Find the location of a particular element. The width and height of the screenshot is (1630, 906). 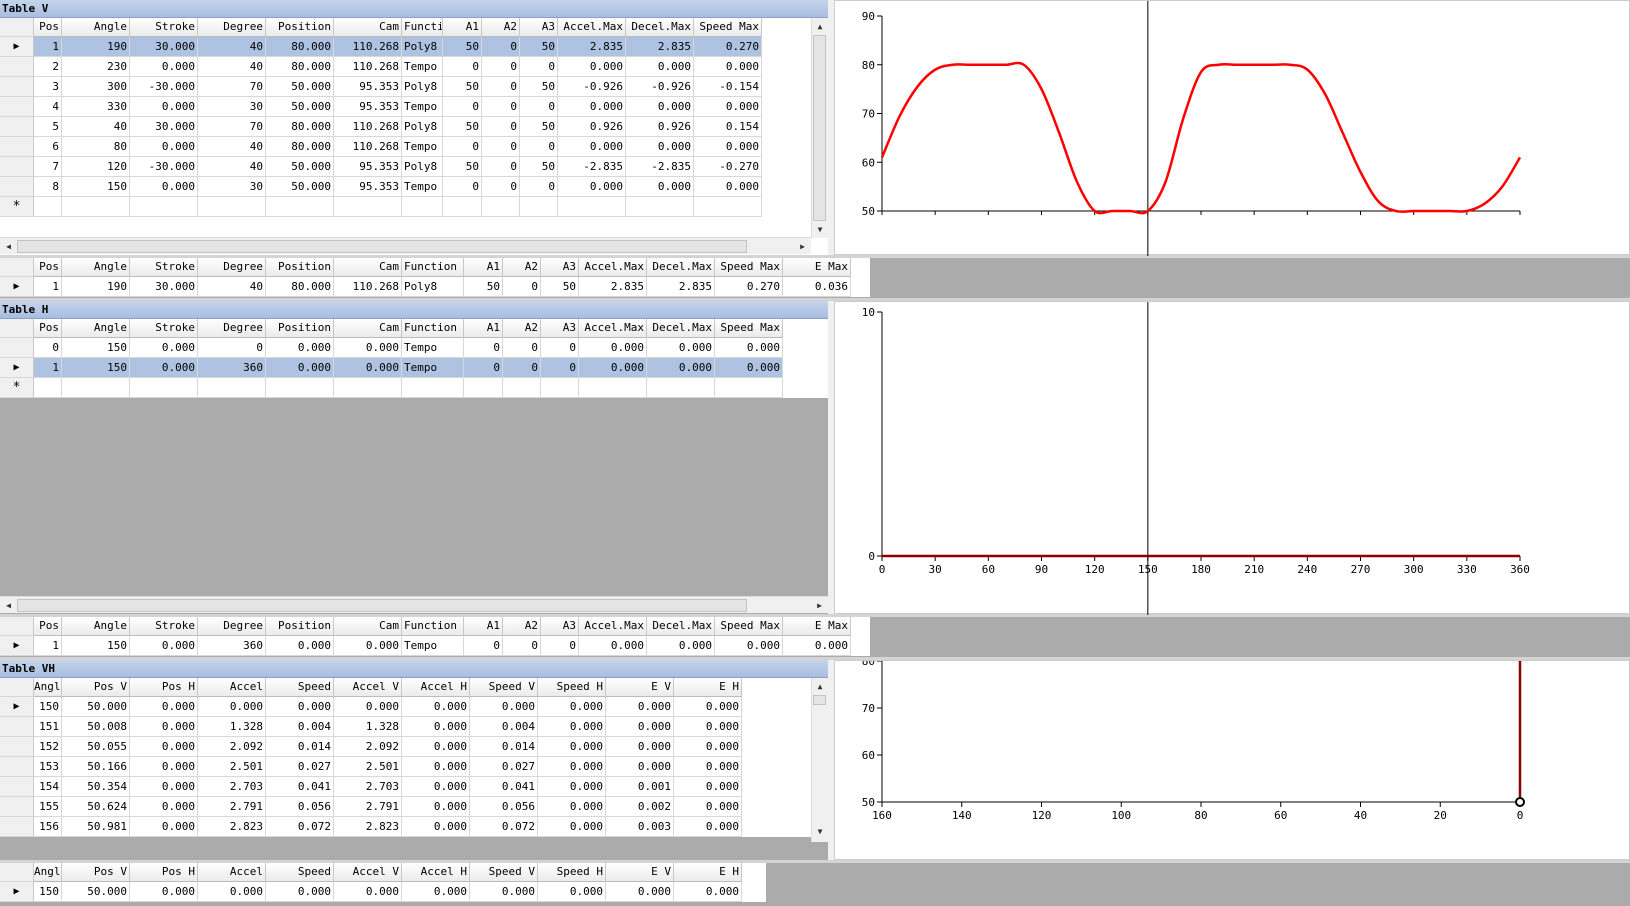

grid-cell: 50.166 is located at coordinates (96, 767).